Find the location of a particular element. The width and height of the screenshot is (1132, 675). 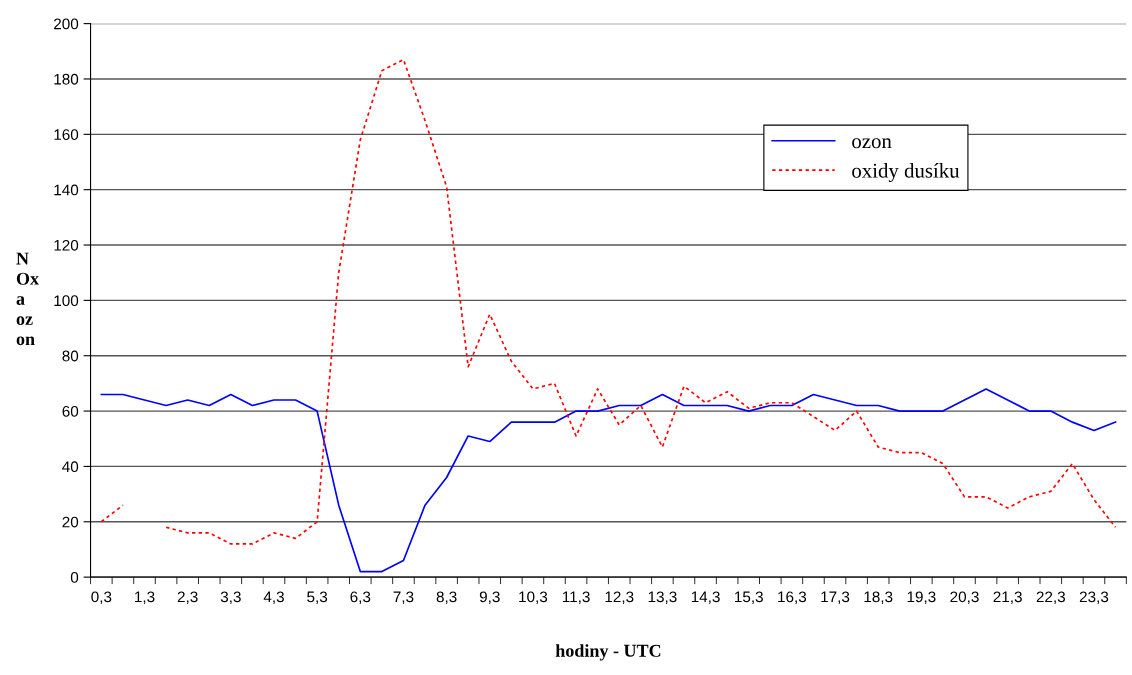

x-tick-label: 11,3 is located at coordinates (576, 598).